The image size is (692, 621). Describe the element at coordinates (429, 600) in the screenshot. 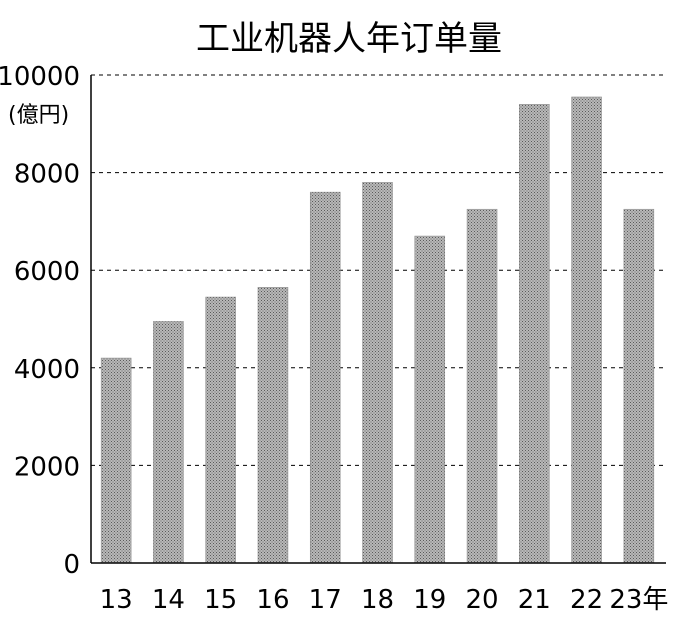

I see `x-tick-label: 19` at that location.